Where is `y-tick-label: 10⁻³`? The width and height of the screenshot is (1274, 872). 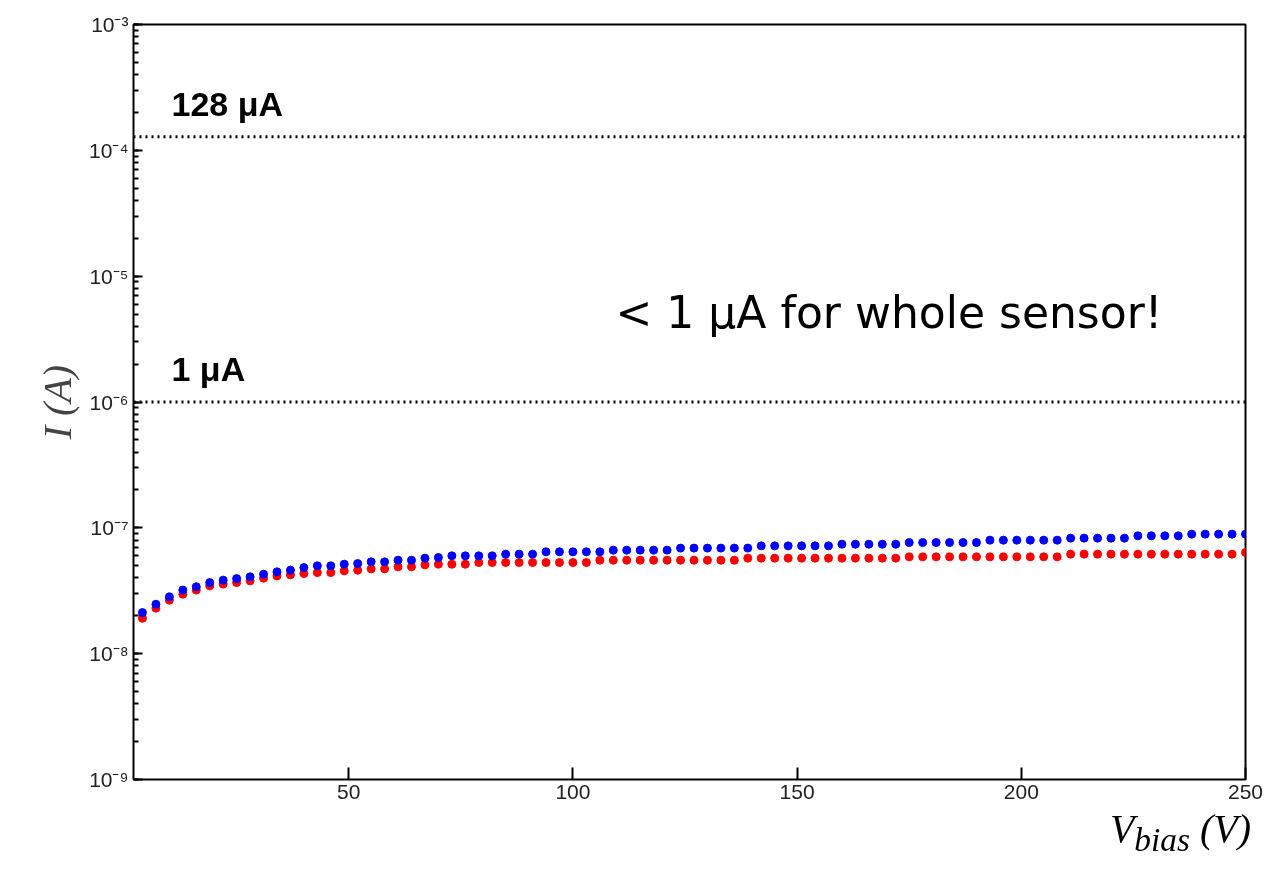 y-tick-label: 10⁻³ is located at coordinates (110, 24).